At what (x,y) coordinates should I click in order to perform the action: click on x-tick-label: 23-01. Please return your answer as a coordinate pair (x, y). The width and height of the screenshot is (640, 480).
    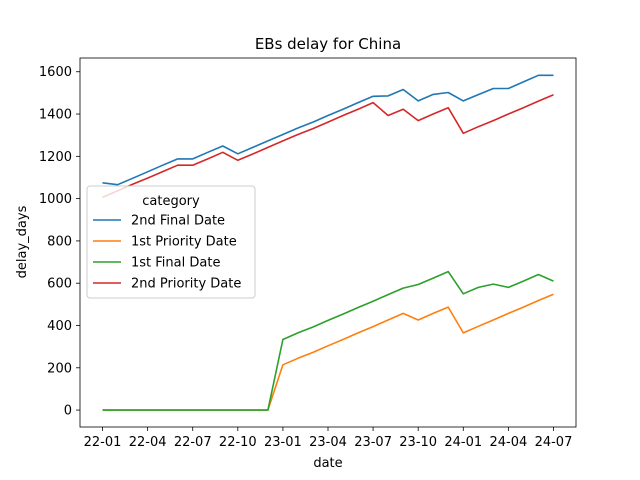
    Looking at the image, I should click on (283, 442).